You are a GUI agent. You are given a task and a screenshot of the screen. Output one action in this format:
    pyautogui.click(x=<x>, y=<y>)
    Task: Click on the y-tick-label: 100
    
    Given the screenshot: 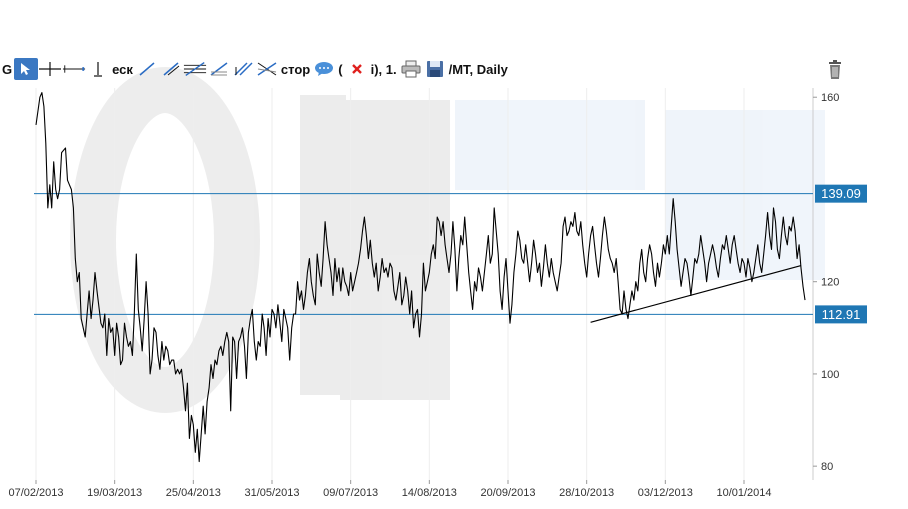 What is the action you would take?
    pyautogui.click(x=830, y=375)
    